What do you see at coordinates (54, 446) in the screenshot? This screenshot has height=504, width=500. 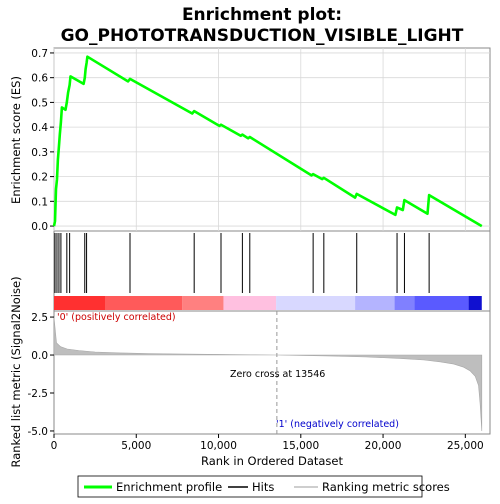 I see `x-tick-label: 0` at bounding box center [54, 446].